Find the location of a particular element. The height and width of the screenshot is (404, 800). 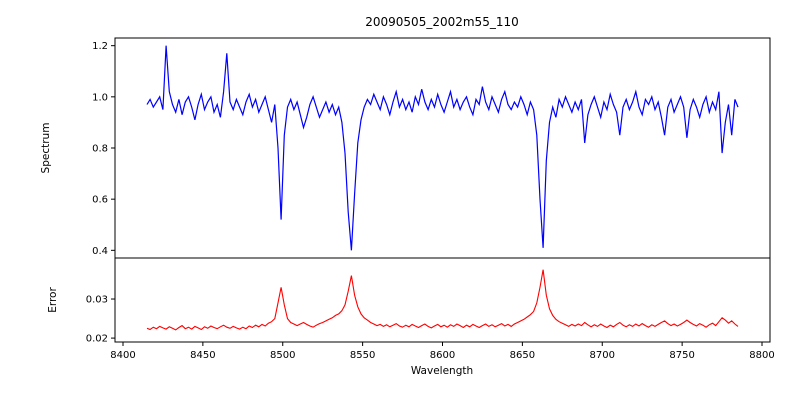

spectrum-y-ticks: 0.4 0.6 0.8 1.0 1.2 is located at coordinates (103, 149).